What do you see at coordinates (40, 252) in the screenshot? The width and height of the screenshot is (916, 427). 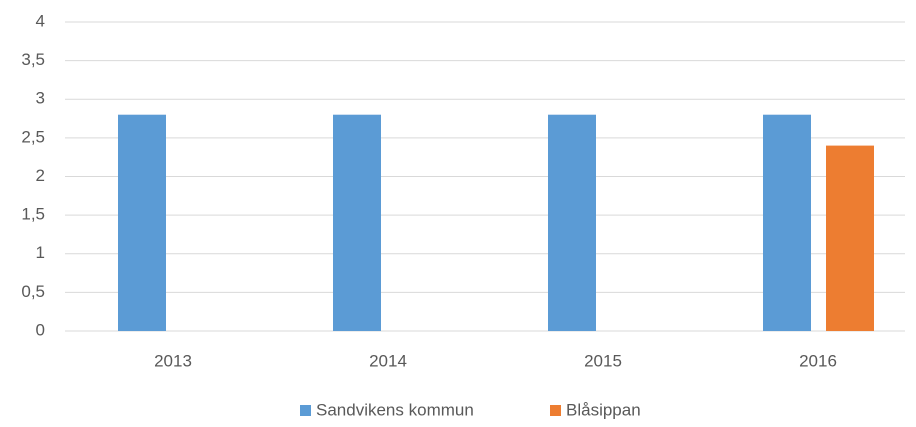 I see `y-tick-label: 1` at bounding box center [40, 252].